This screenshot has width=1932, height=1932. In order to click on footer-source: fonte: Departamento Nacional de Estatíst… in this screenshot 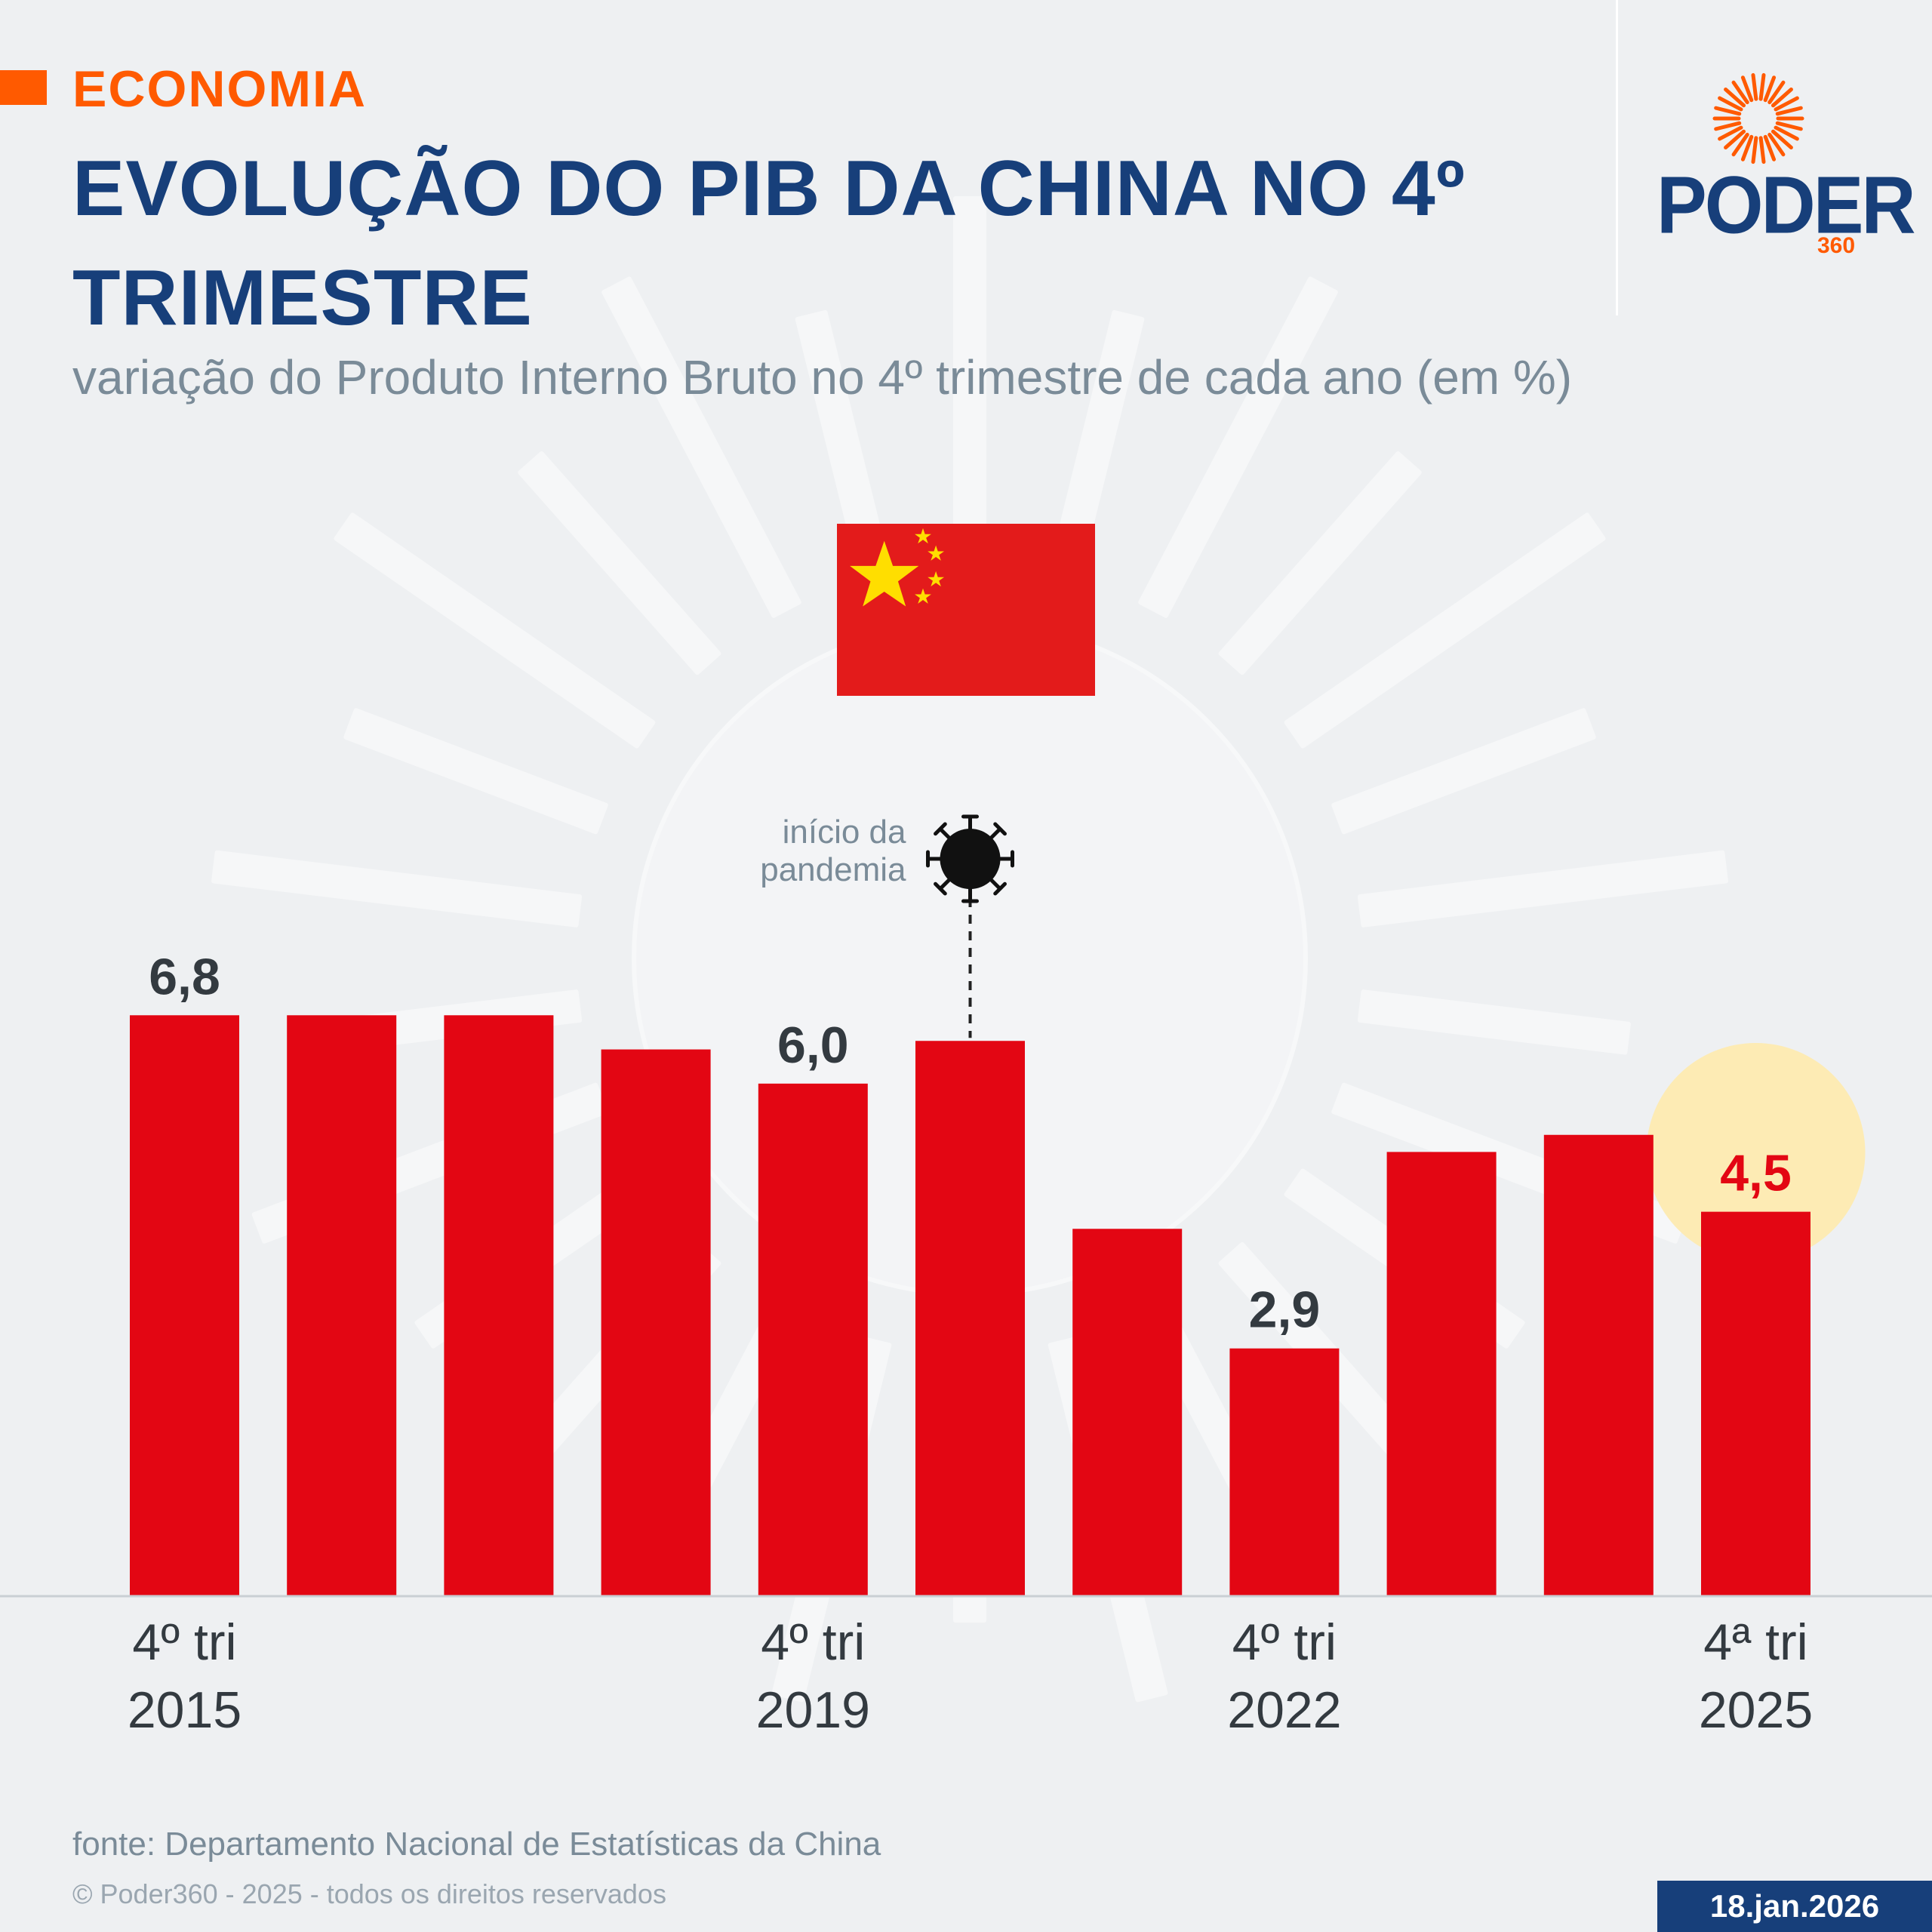, I will do `click(476, 1844)`.